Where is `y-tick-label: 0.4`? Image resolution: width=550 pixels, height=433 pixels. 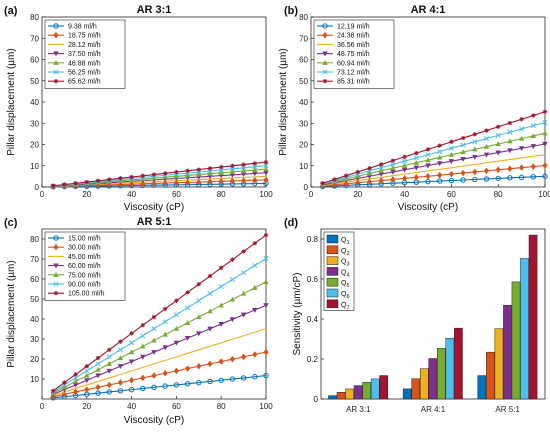
y-tick-label: 0.4 is located at coordinates (313, 319).